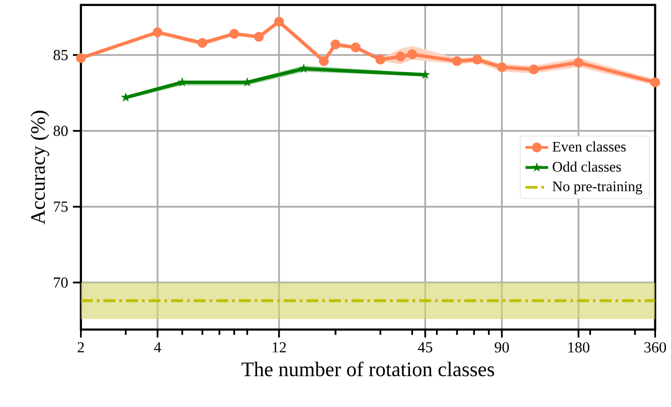 This screenshot has width=671, height=407. I want to click on x-tick-label: 12, so click(279, 347).